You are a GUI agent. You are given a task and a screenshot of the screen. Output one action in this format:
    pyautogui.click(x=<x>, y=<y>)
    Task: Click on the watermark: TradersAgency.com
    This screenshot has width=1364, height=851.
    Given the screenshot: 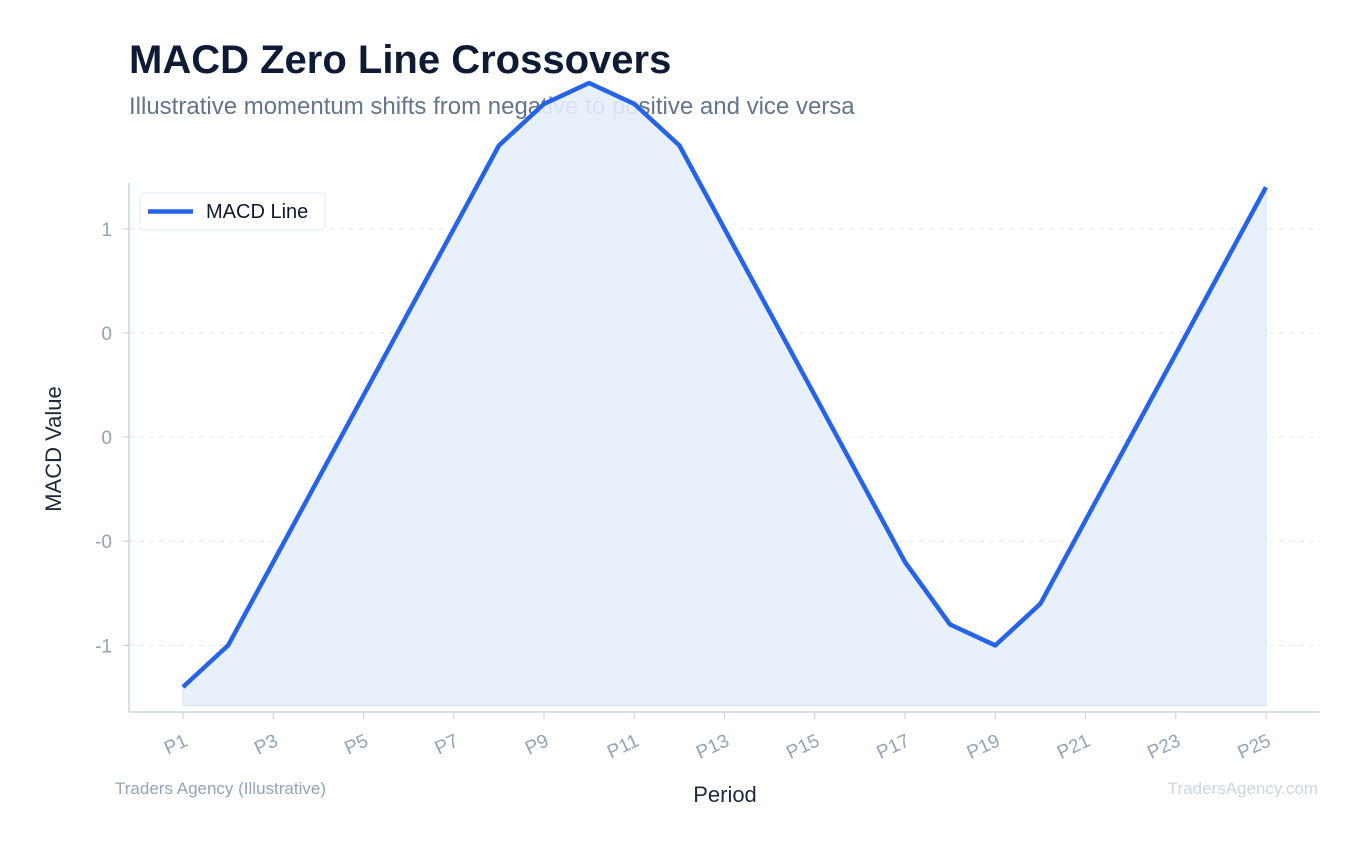 What is the action you would take?
    pyautogui.click(x=1242, y=788)
    